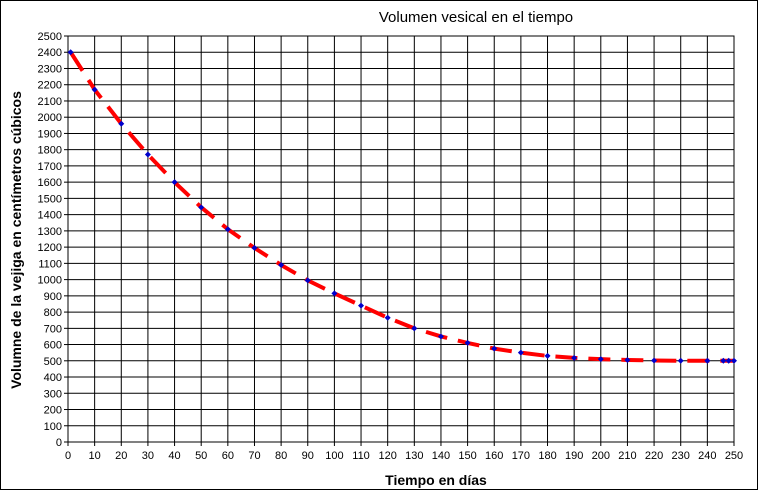 The height and width of the screenshot is (491, 759). I want to click on x-tick-label: 70, so click(254, 456).